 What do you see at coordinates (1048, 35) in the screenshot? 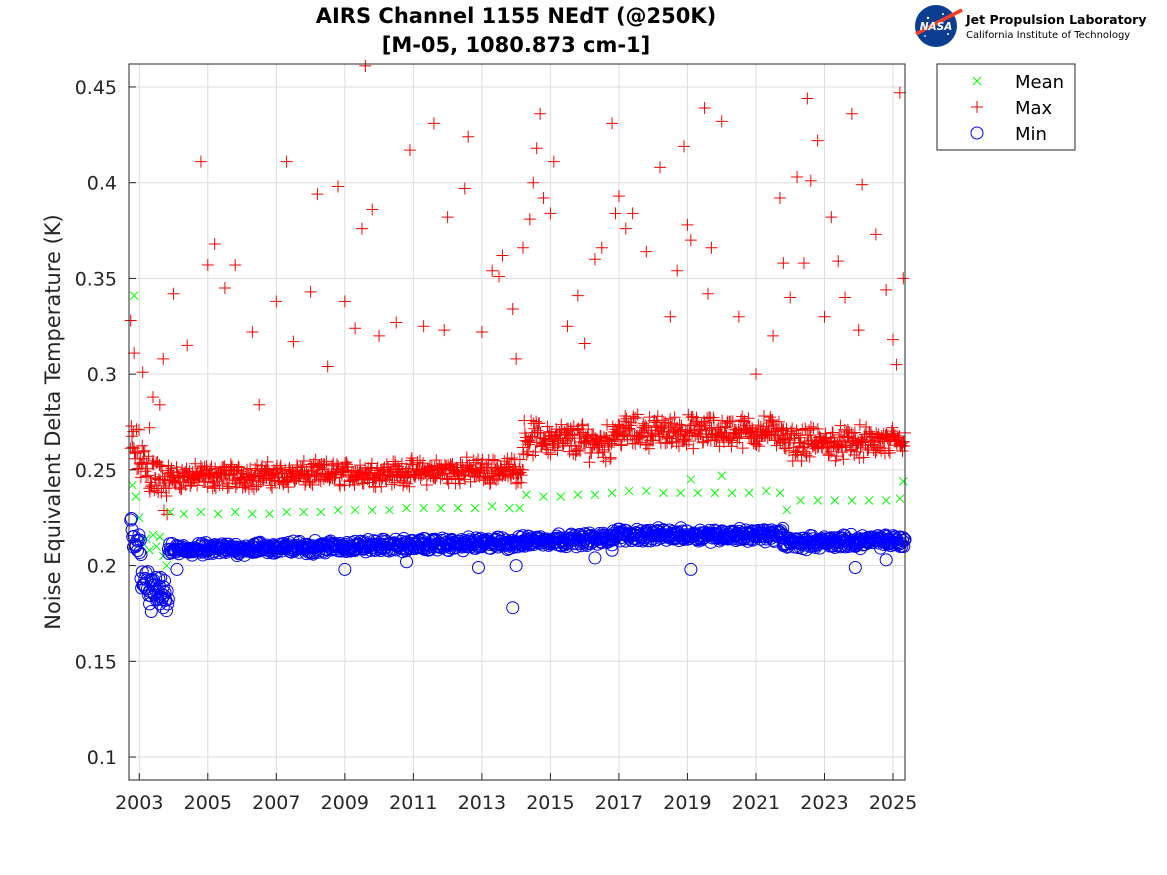
I see `caltech-name: California Institute of Technology` at bounding box center [1048, 35].